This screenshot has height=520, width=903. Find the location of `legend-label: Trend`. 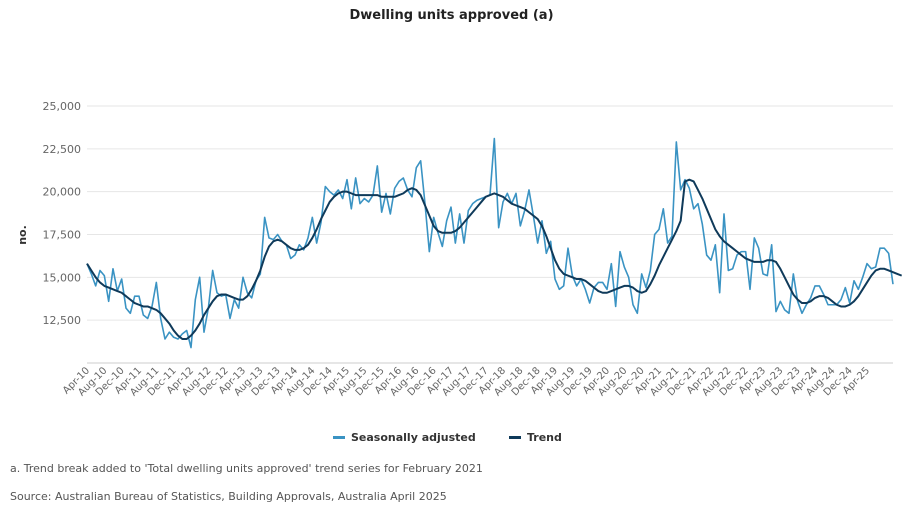

legend-label: Trend is located at coordinates (544, 437).